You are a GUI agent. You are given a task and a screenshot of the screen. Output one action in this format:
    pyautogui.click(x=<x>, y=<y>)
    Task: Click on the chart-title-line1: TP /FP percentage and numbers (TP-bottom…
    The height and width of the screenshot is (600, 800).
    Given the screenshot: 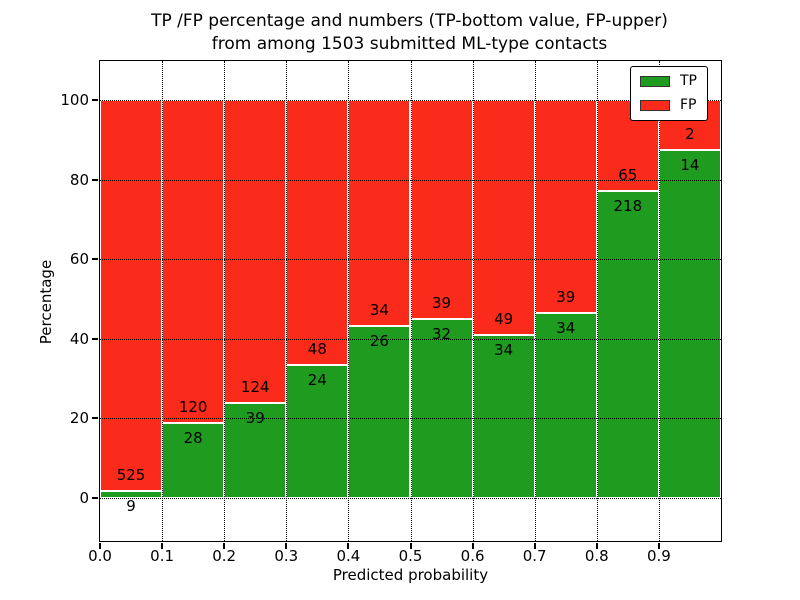 What is the action you would take?
    pyautogui.click(x=409, y=21)
    